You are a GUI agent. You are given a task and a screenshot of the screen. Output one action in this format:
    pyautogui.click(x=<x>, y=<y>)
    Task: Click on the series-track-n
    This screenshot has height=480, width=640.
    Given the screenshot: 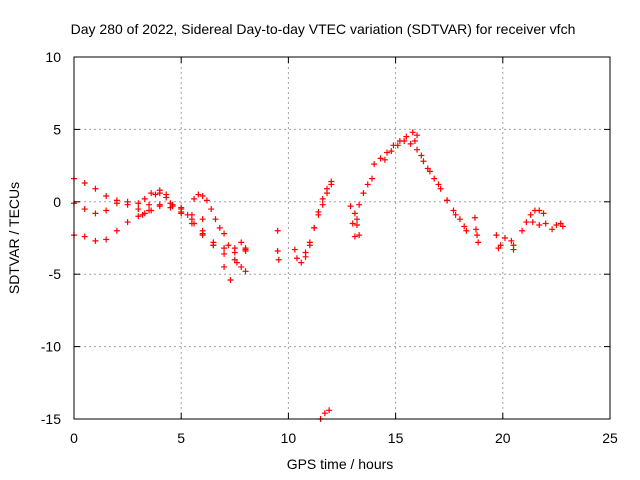 What is the action you would take?
    pyautogui.click(x=424, y=183)
    